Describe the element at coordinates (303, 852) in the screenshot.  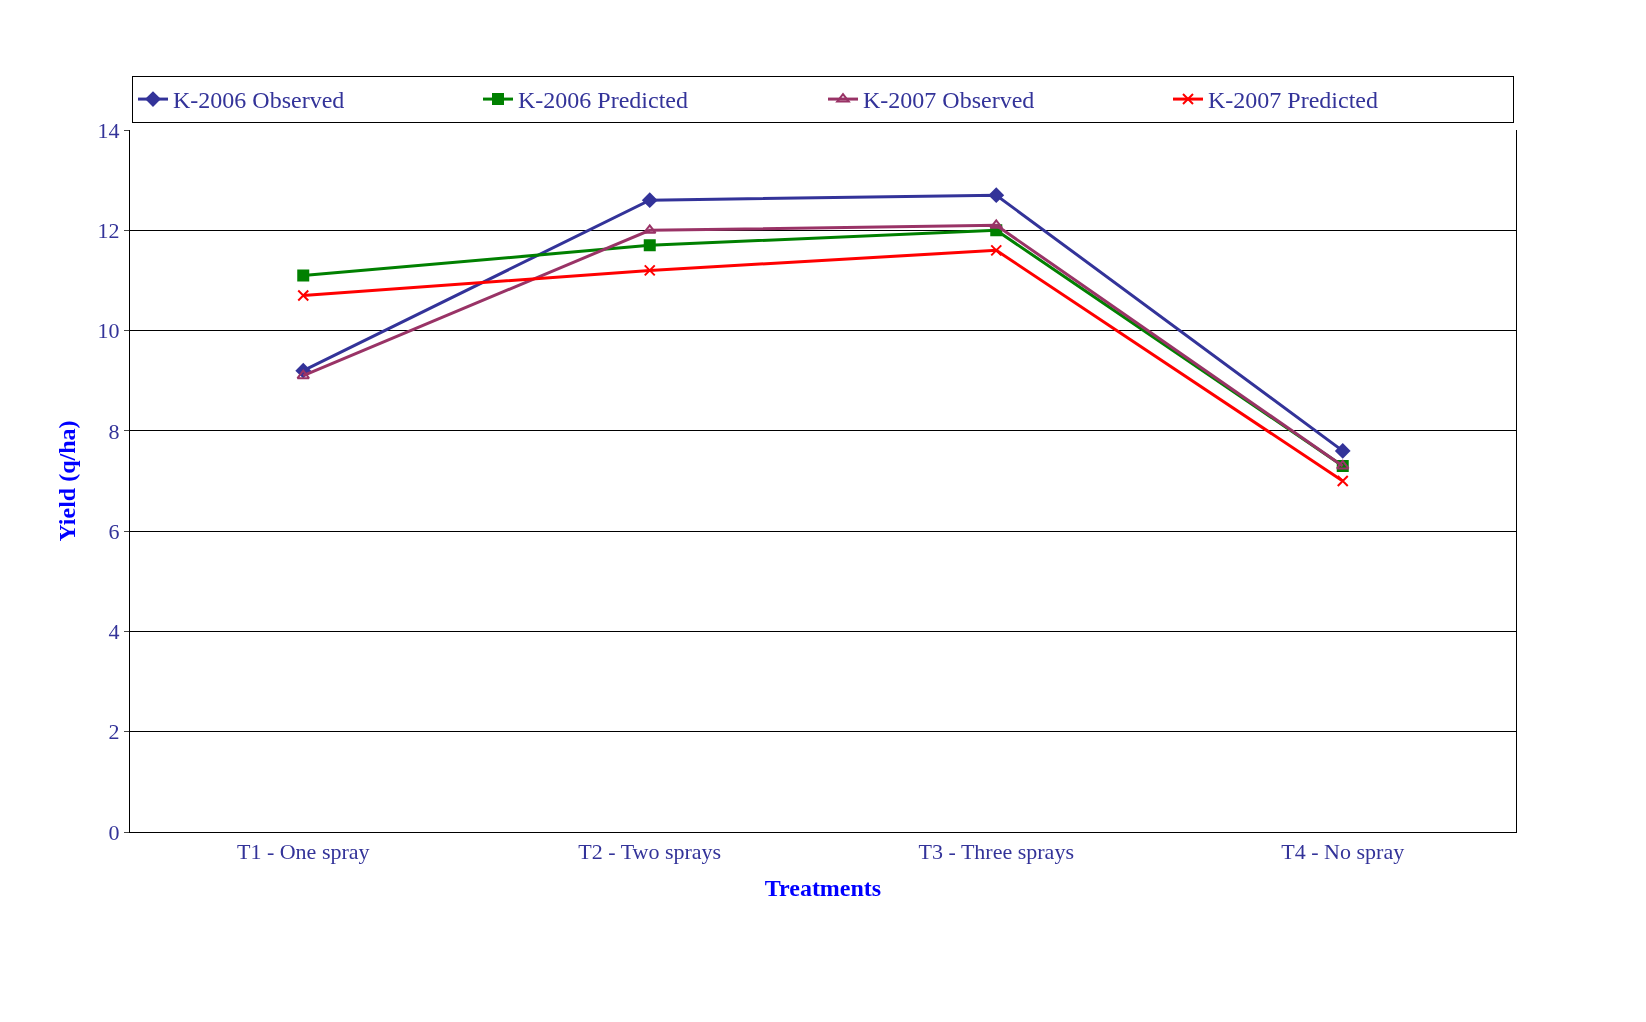
I see `x-tick-label: T1 - One spray` at that location.